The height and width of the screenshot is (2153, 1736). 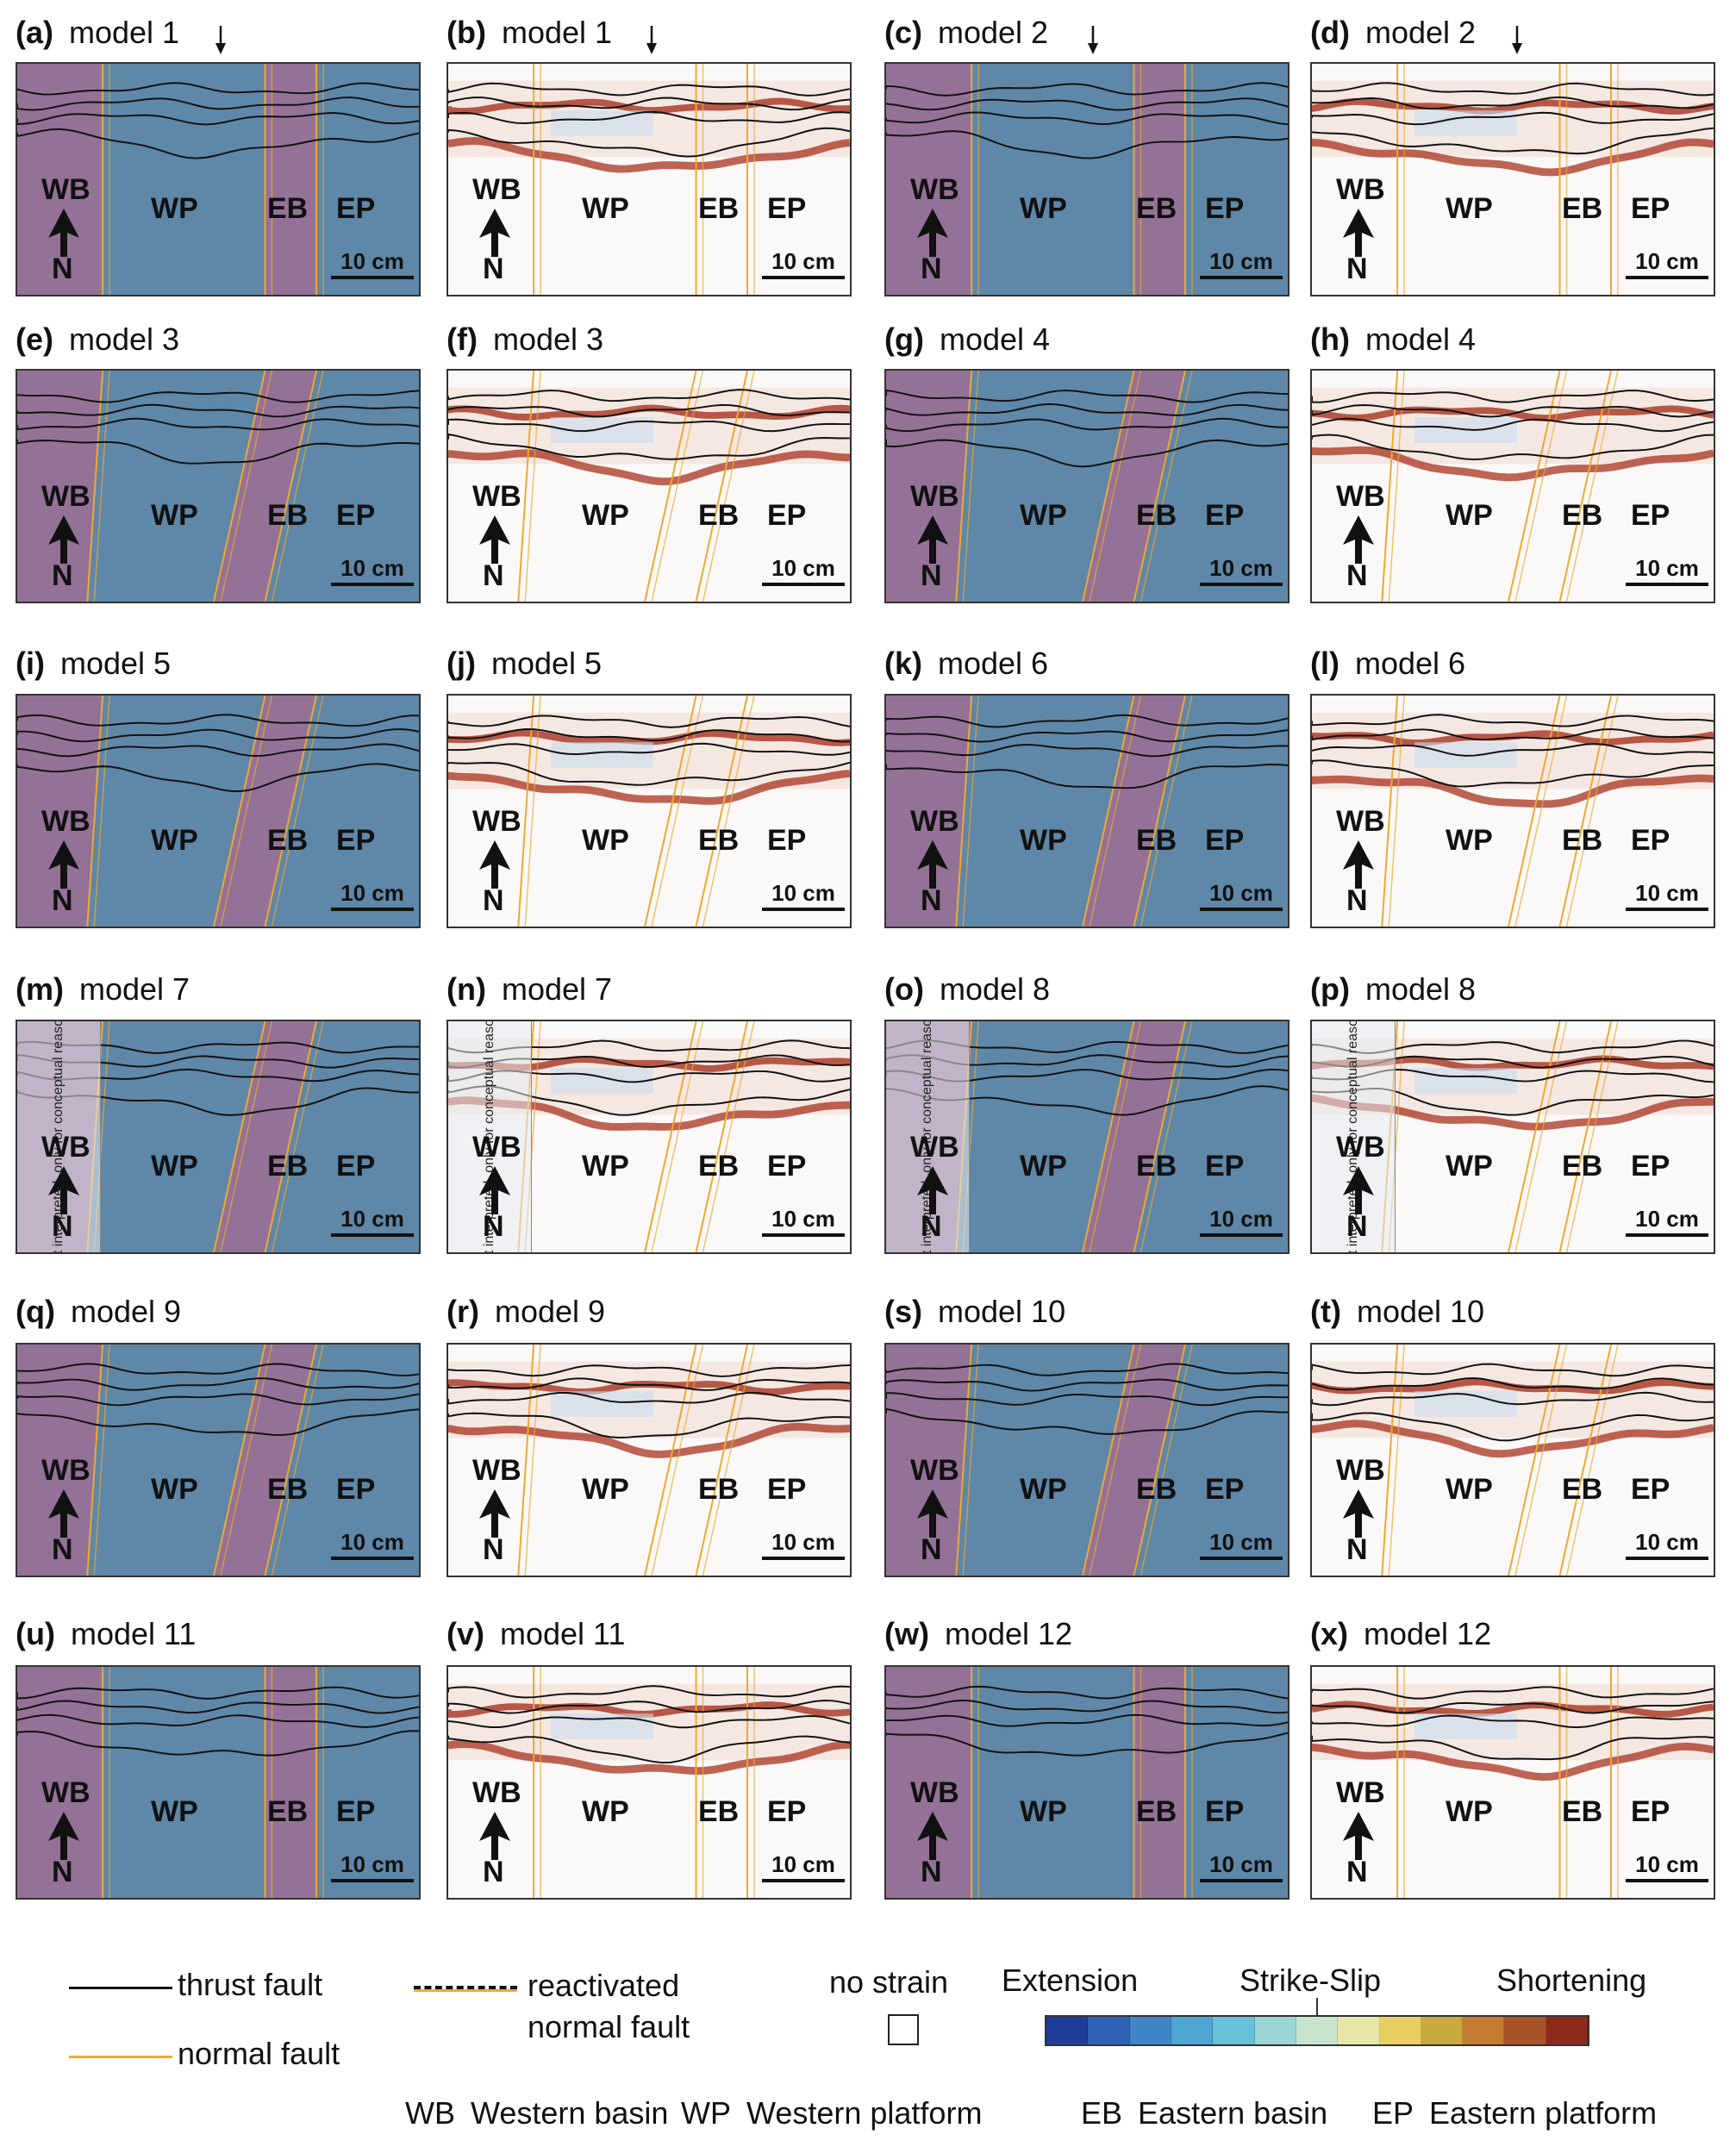 I want to click on panel-model-name: model 4, so click(x=1420, y=339).